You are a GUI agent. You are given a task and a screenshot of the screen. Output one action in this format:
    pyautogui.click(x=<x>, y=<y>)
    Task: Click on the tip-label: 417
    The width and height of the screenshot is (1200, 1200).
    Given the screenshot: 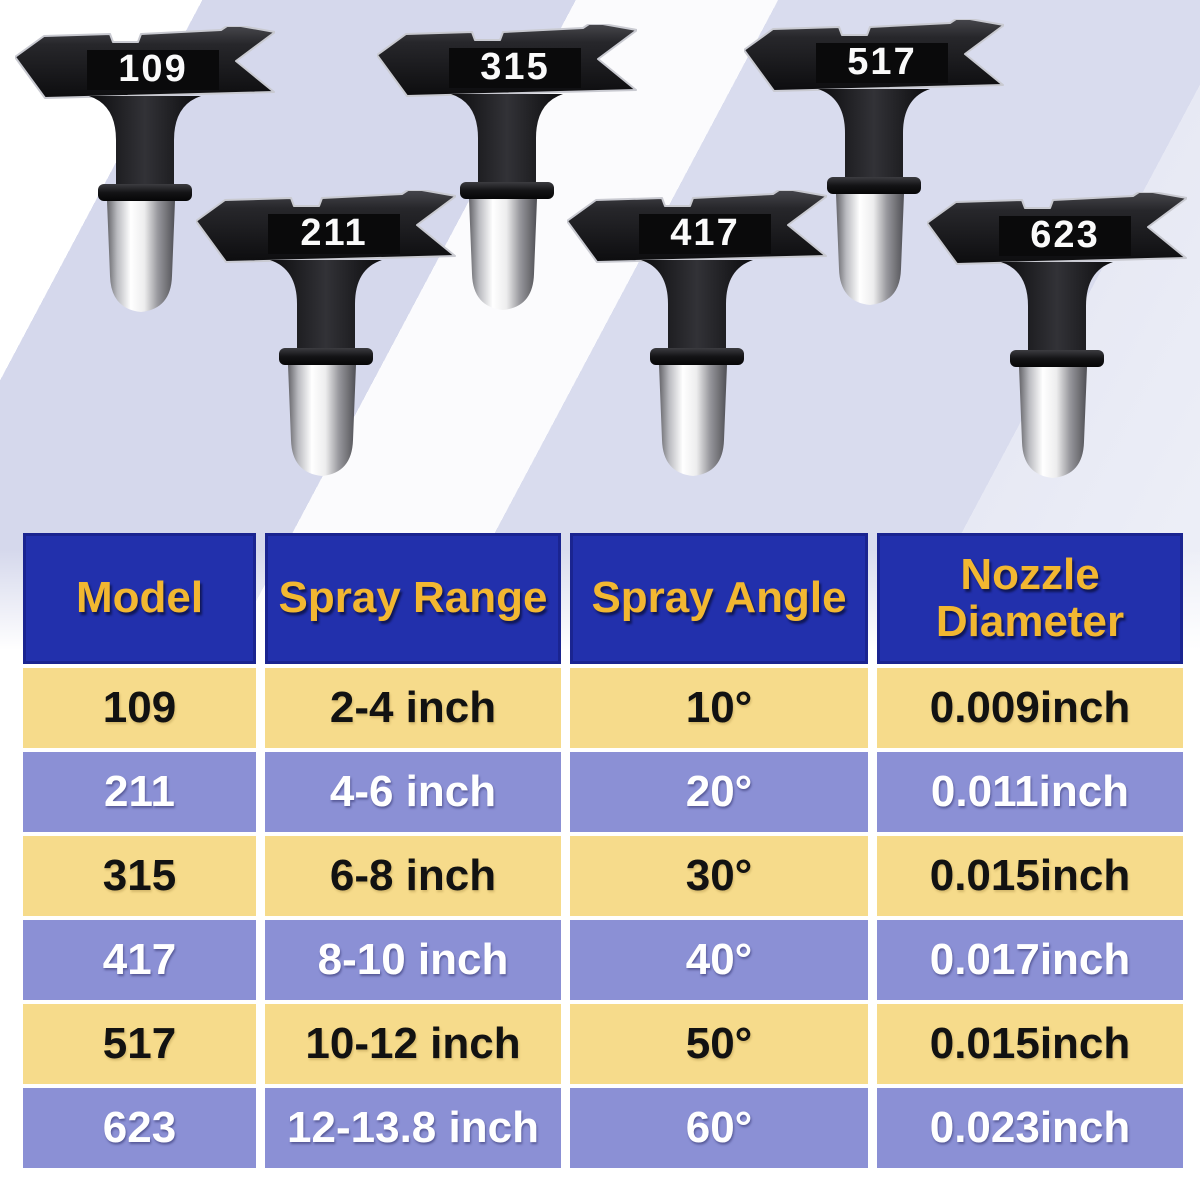 What is the action you would take?
    pyautogui.click(x=704, y=233)
    